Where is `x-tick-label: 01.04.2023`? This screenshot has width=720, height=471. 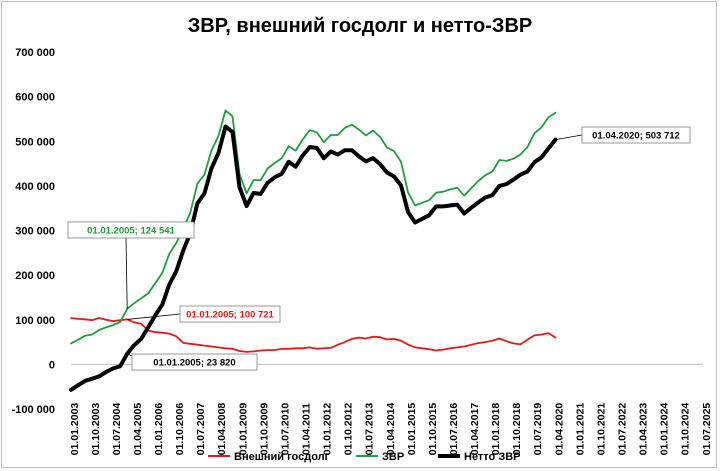
x-tick-label: 01.04.2023 is located at coordinates (644, 429).